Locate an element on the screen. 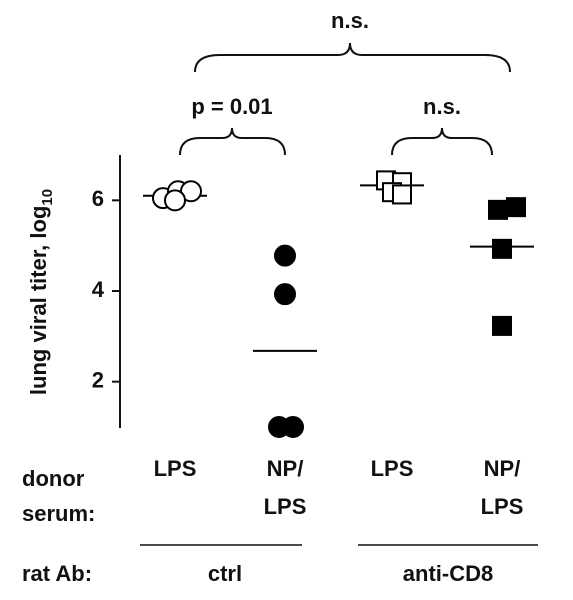 Image resolution: width=573 pixels, height=600 pixels. y-tick-label: 2 is located at coordinates (98, 379).